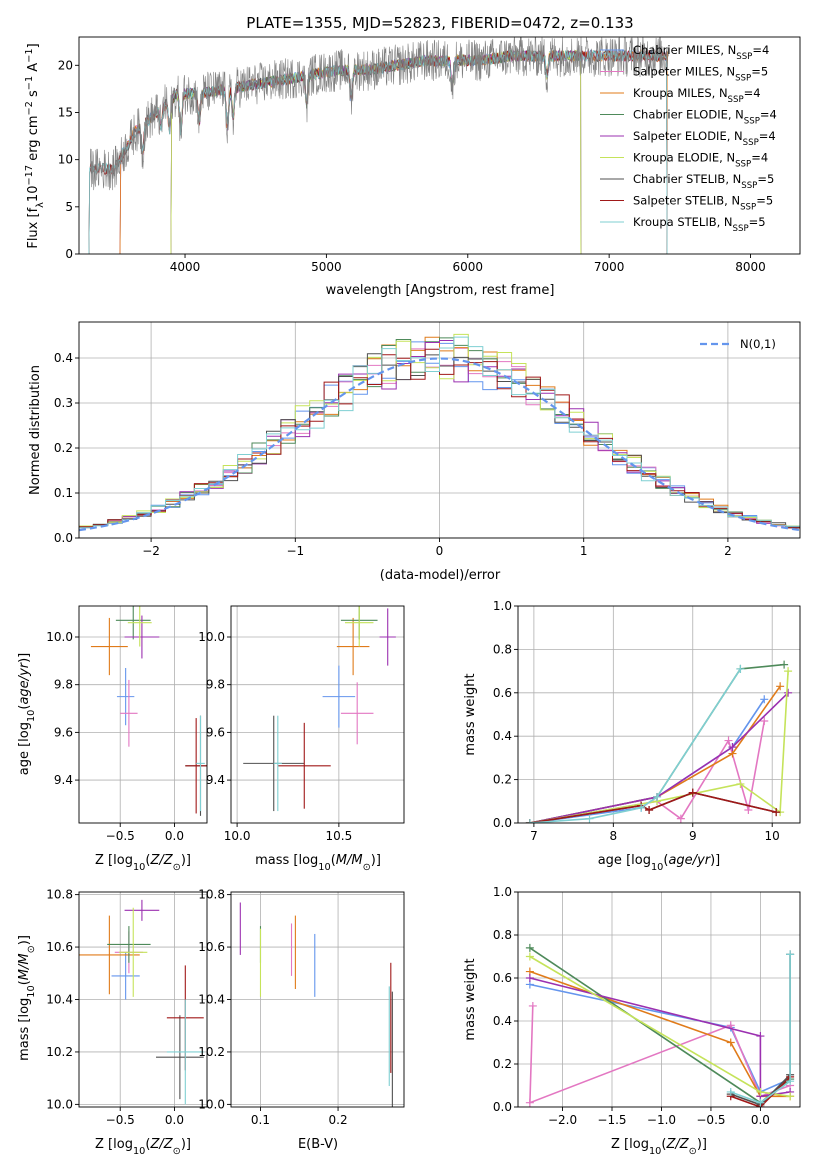  I want to click on weight-line-kroupa-stelib, so click(635, 745).